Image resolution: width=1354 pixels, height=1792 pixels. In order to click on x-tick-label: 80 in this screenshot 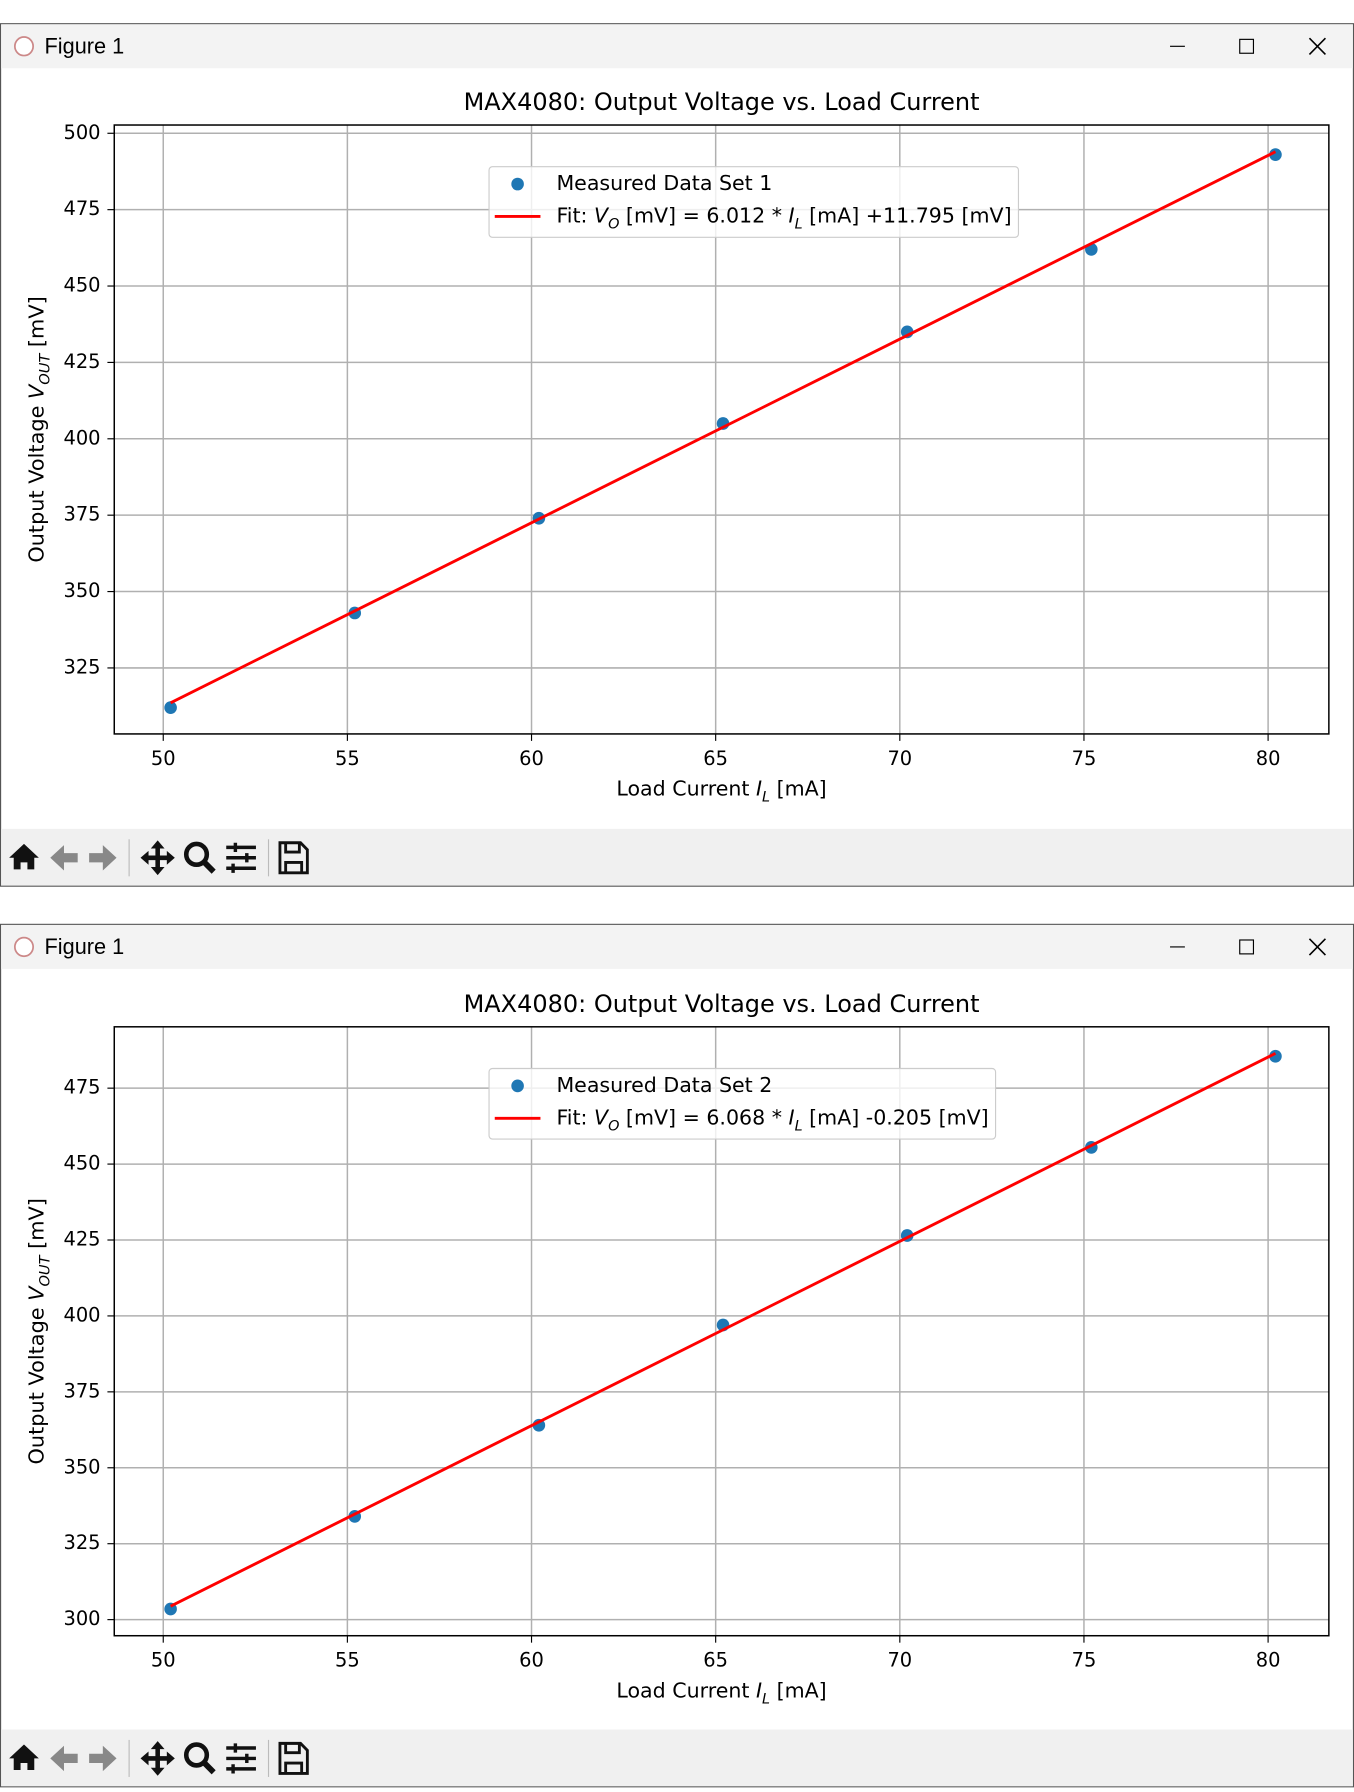, I will do `click(1268, 758)`.